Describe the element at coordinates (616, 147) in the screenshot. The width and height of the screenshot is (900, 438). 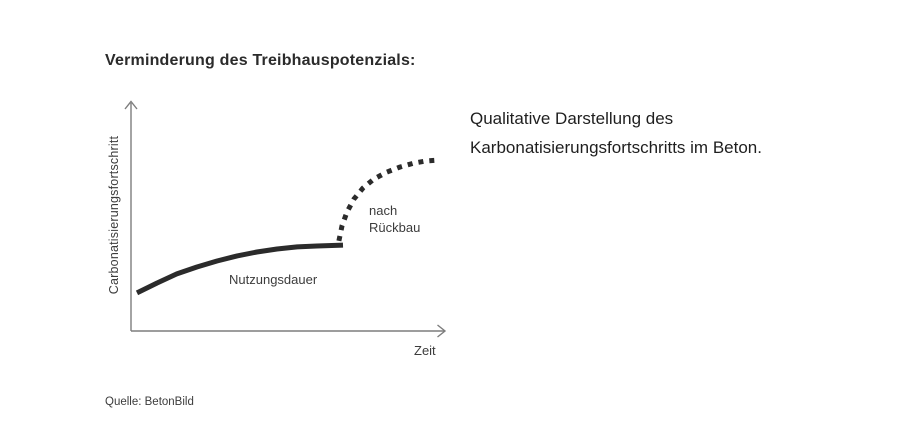
I see `figure-caption-line2: Karbonatisierungsfortschritts im Beton.` at that location.